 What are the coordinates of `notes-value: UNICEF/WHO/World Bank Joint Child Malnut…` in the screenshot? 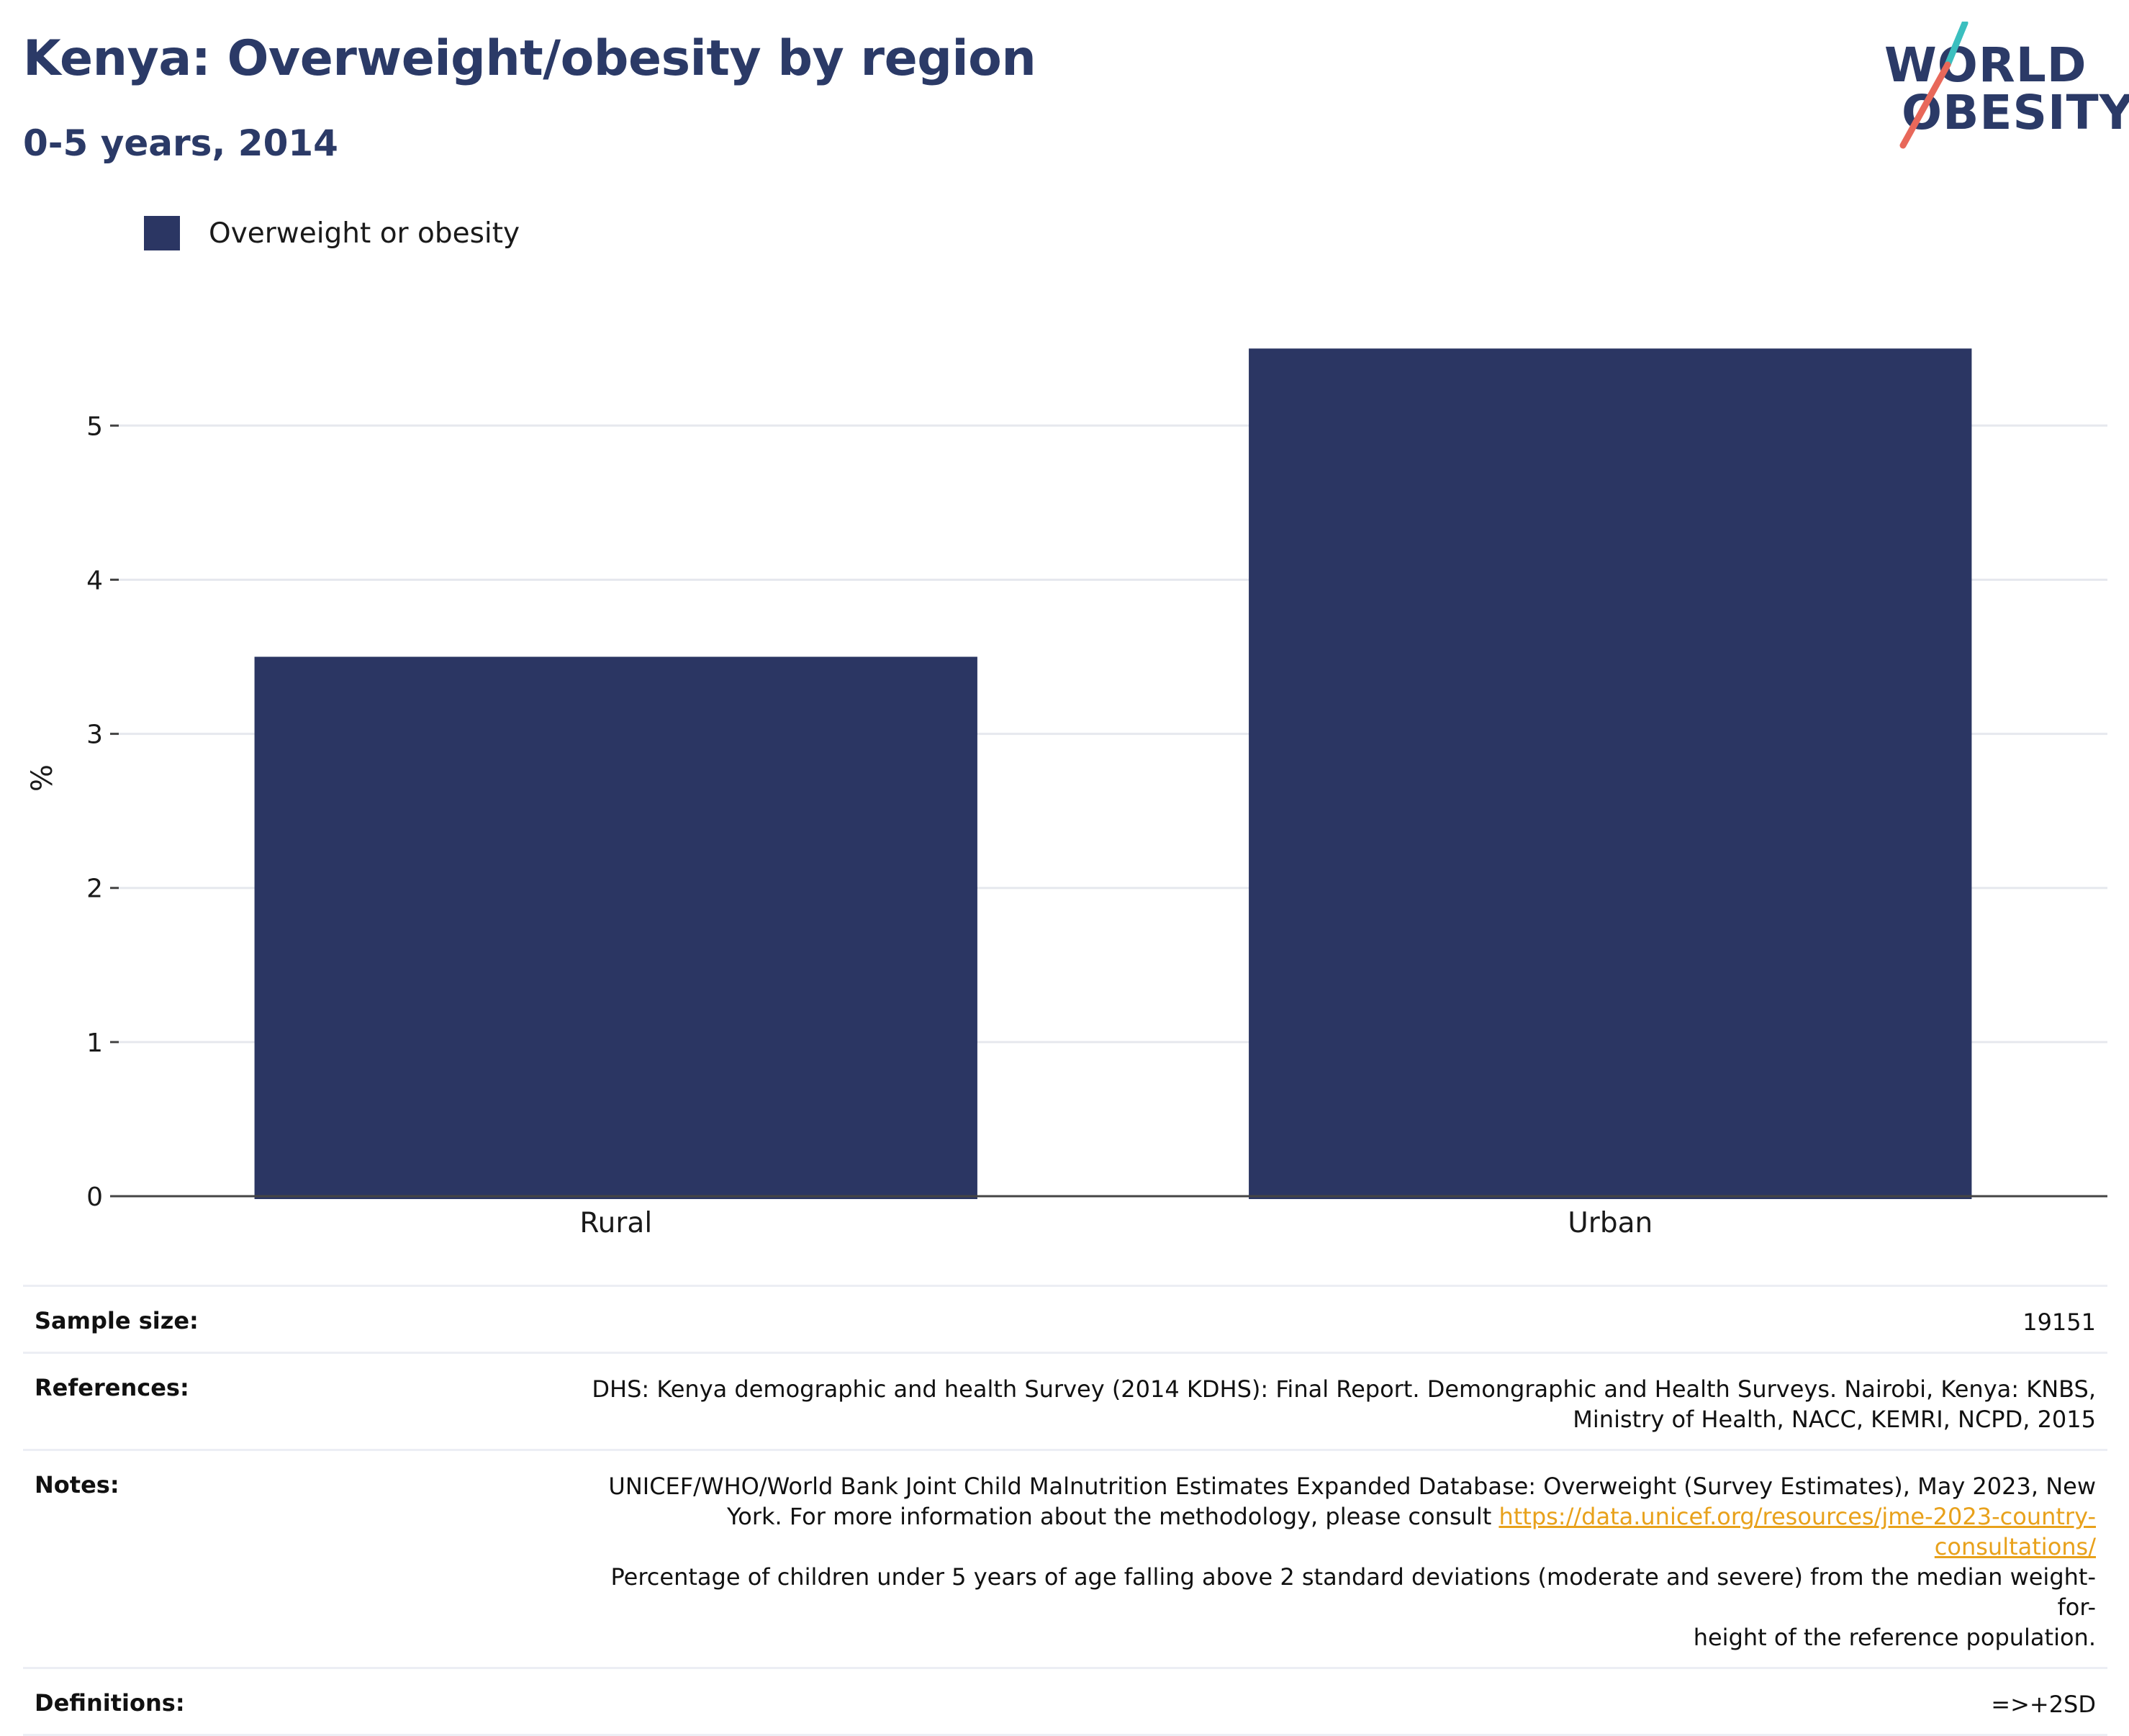 It's located at (1340, 1562).